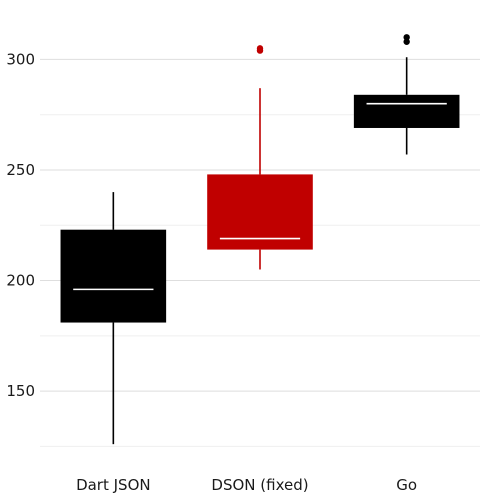 Image resolution: width=490 pixels, height=497 pixels. I want to click on x-category-label: Dart JSON, so click(113, 485).